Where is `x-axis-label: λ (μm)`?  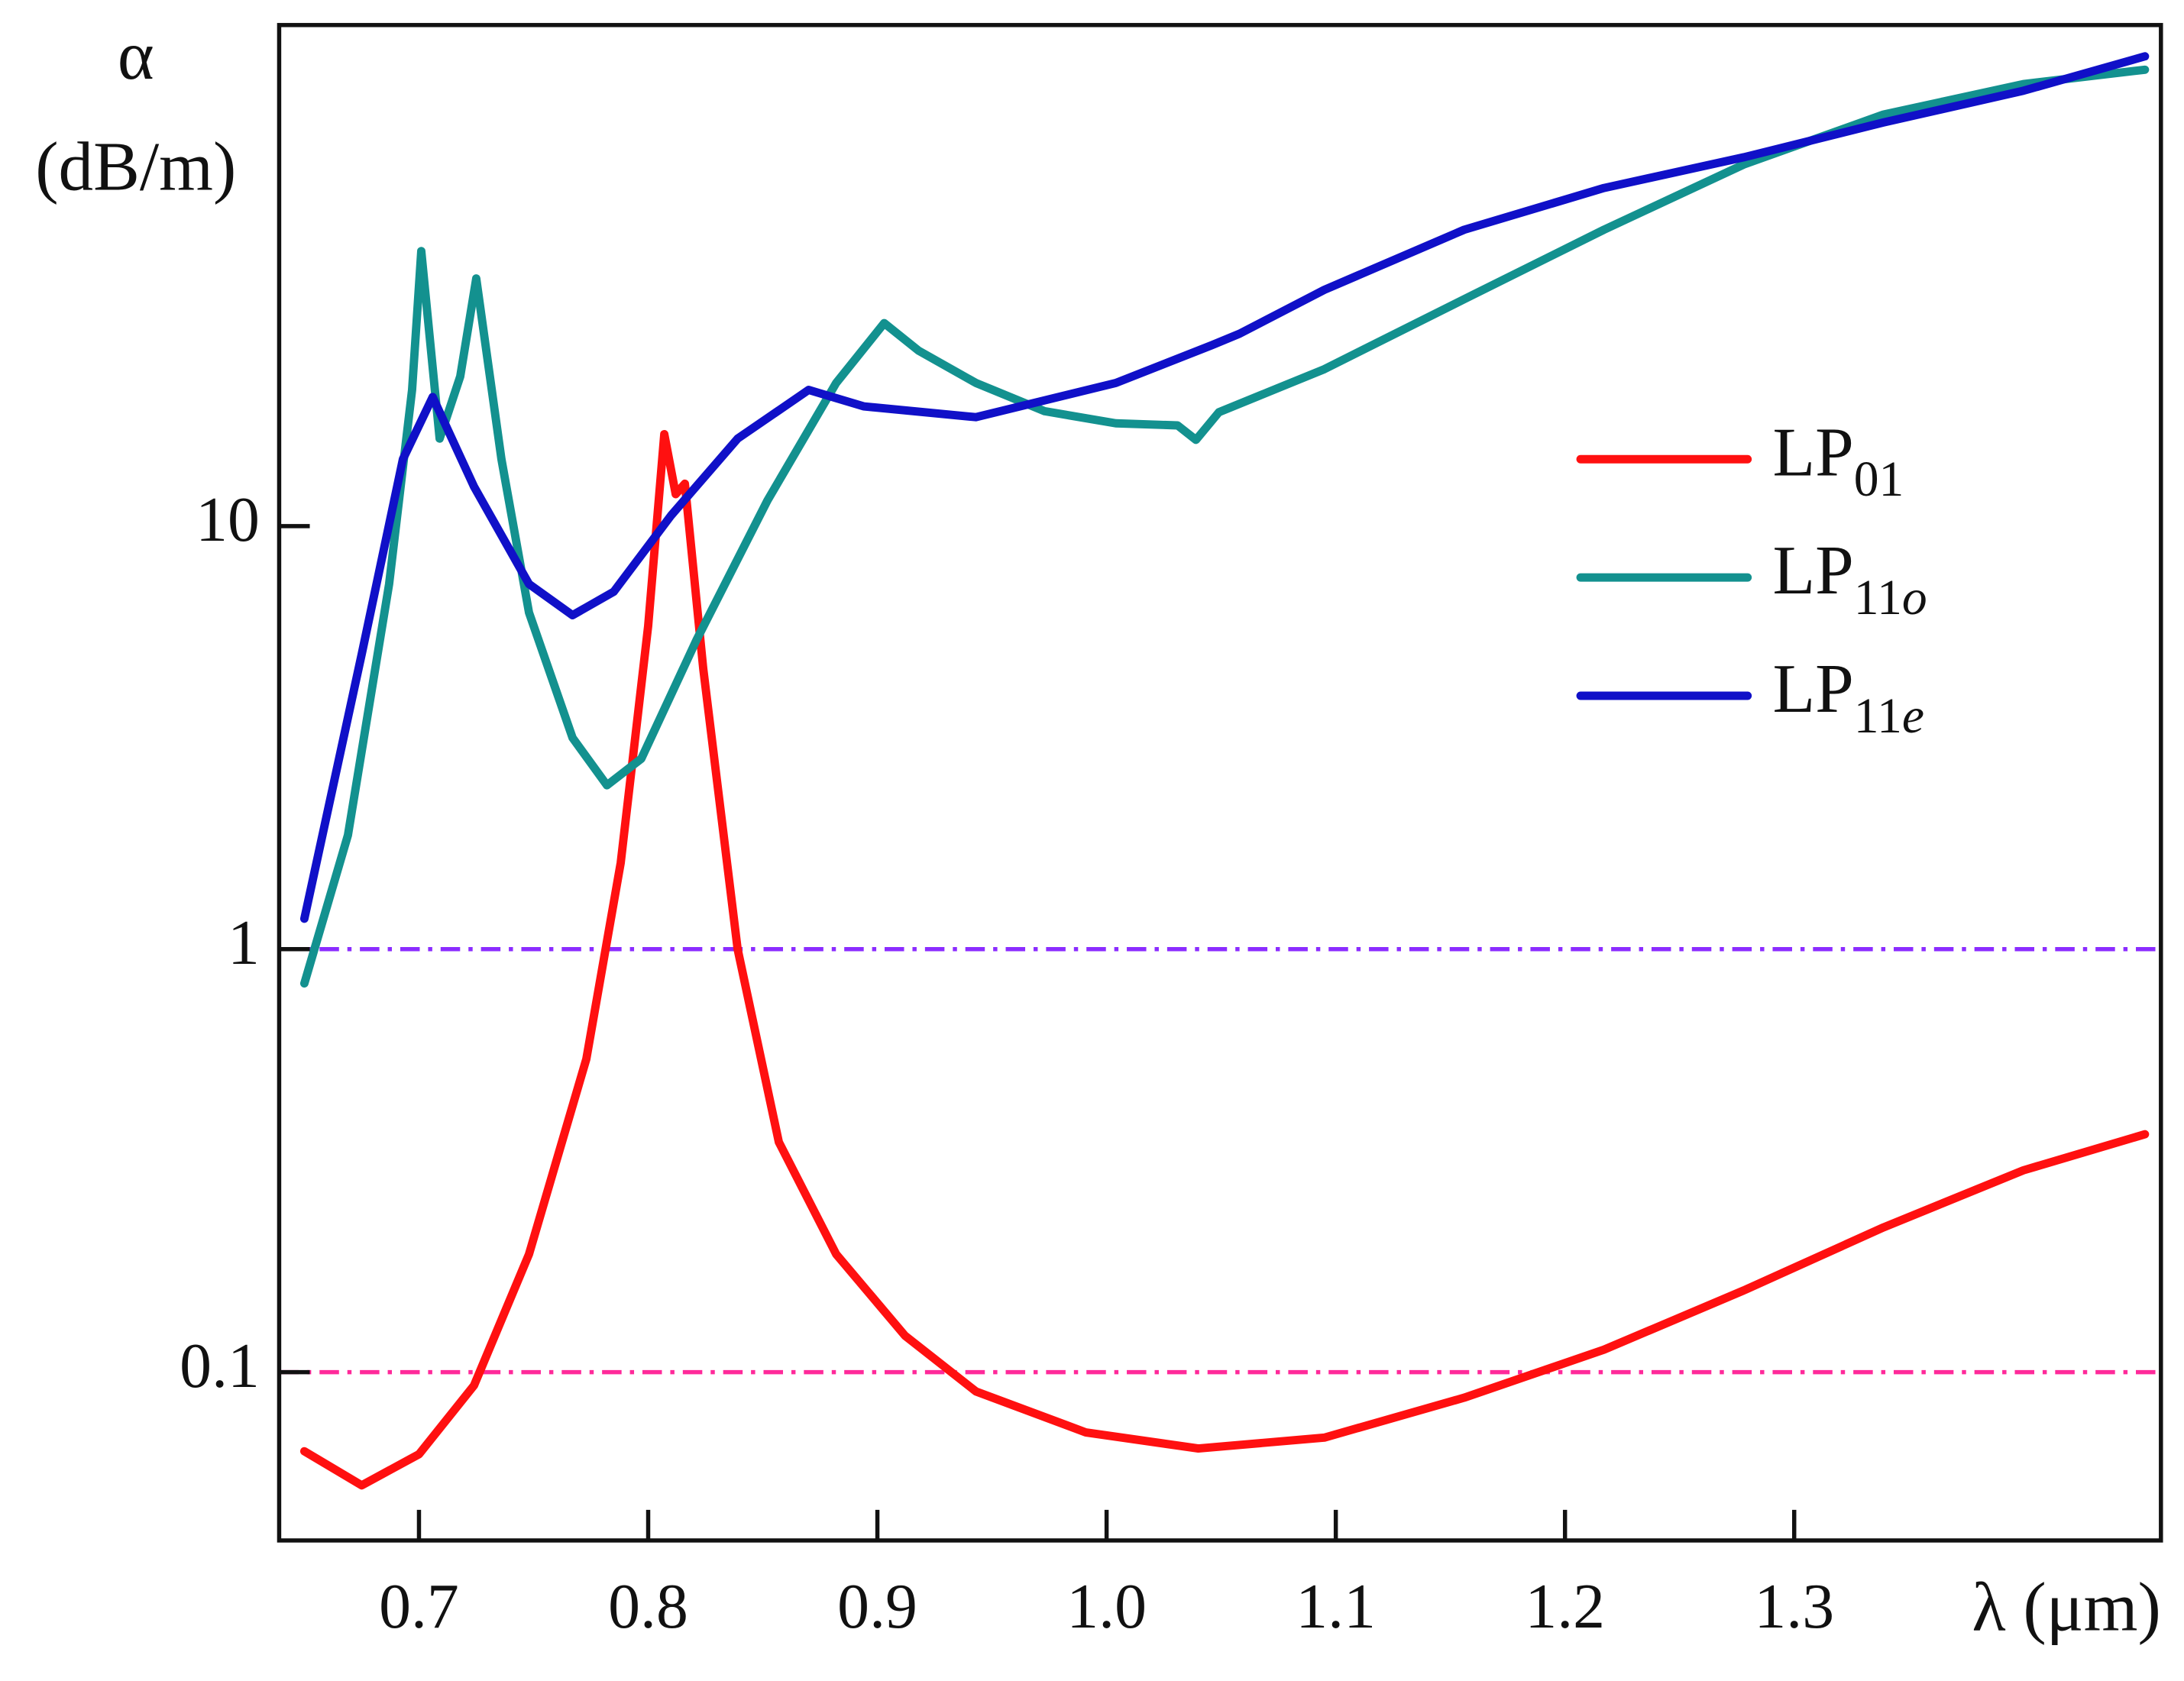 x-axis-label: λ (μm) is located at coordinates (2066, 1606).